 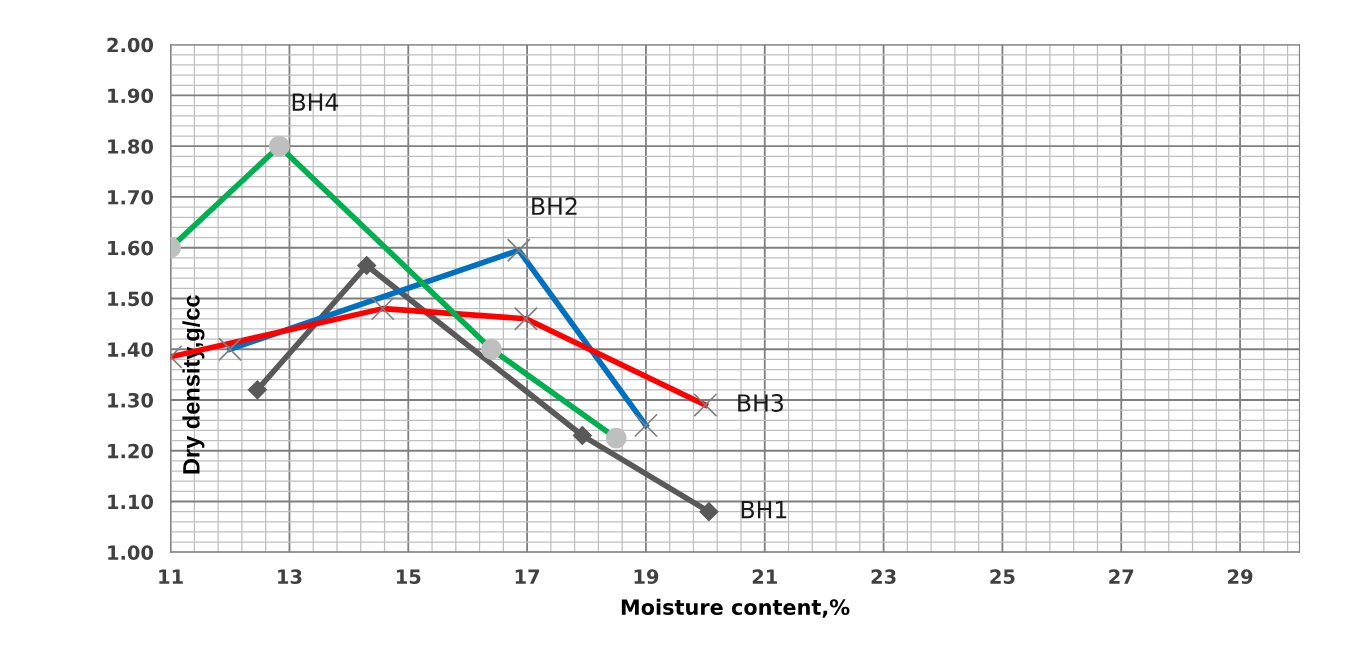 What do you see at coordinates (131, 248) in the screenshot?
I see `y-tick-label: 1.60` at bounding box center [131, 248].